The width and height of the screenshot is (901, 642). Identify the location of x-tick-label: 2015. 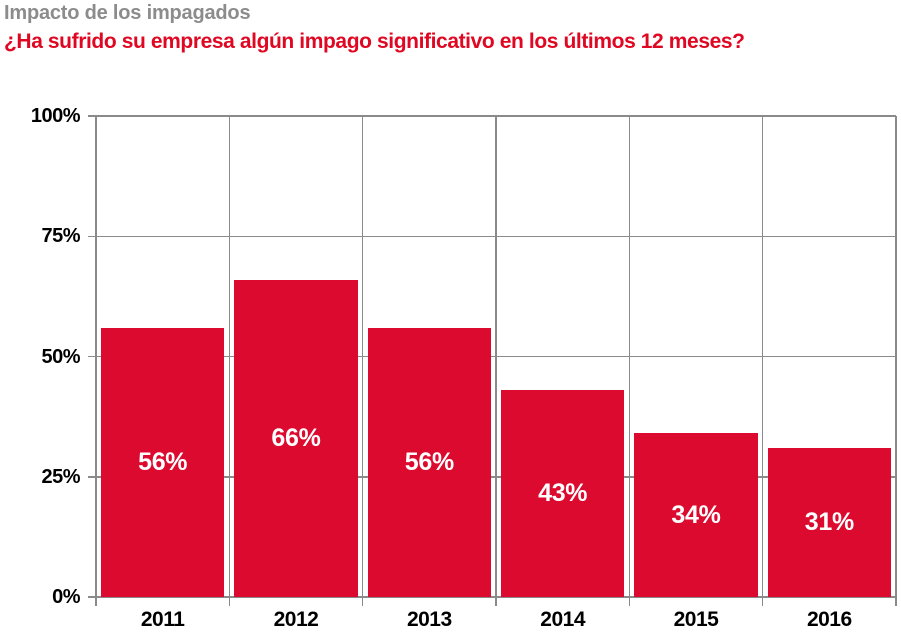
(696, 619).